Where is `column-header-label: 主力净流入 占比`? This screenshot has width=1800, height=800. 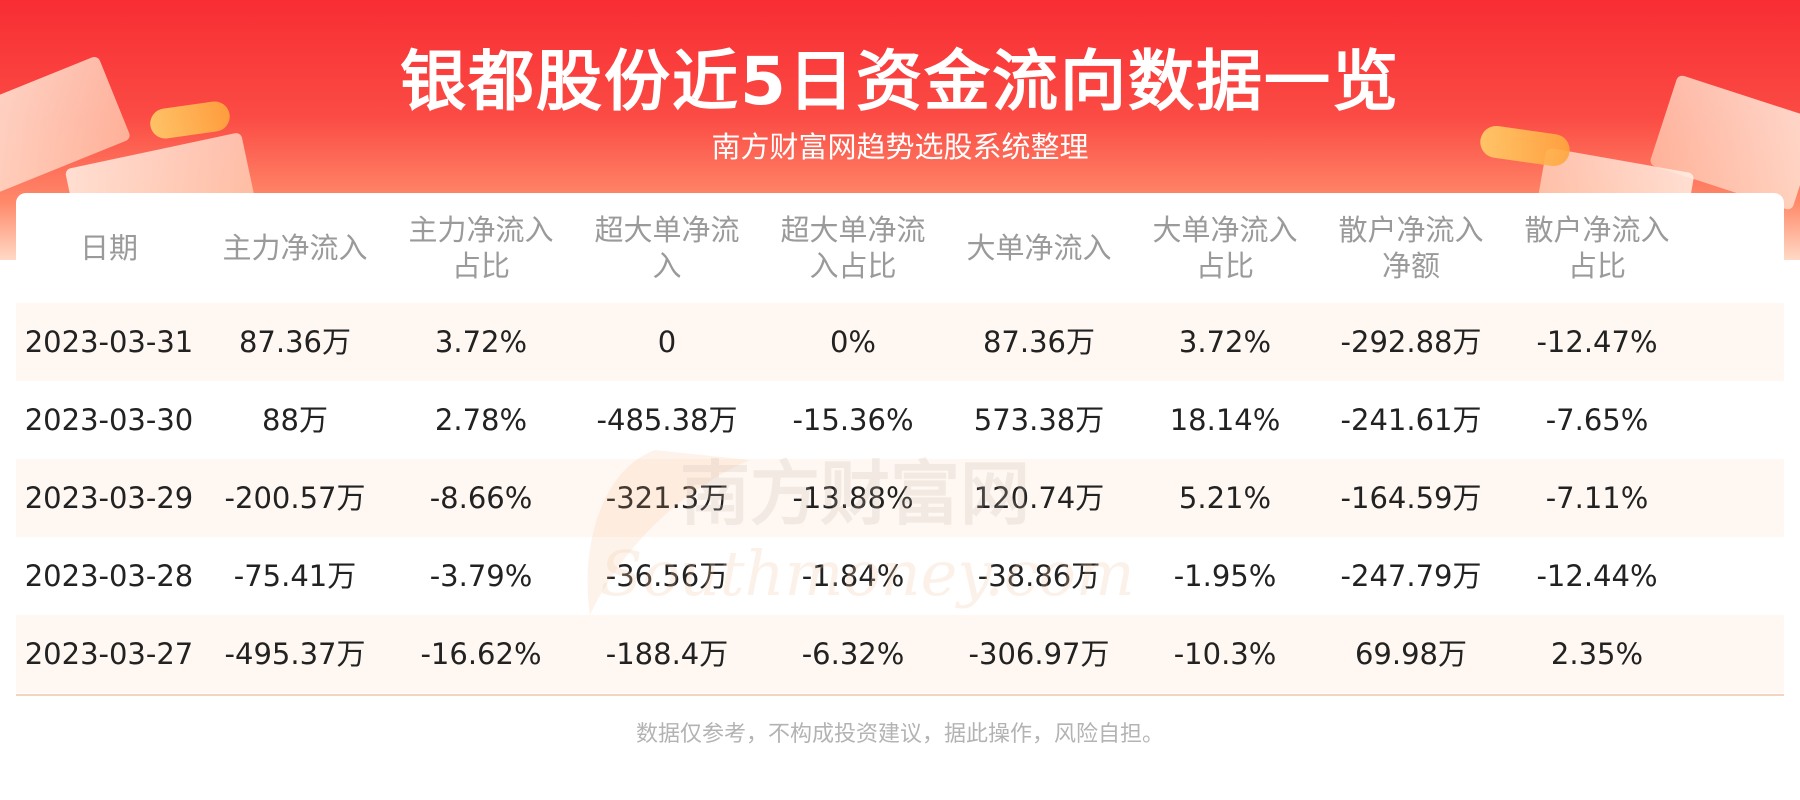
column-header-label: 主力净流入 占比 is located at coordinates (480, 248).